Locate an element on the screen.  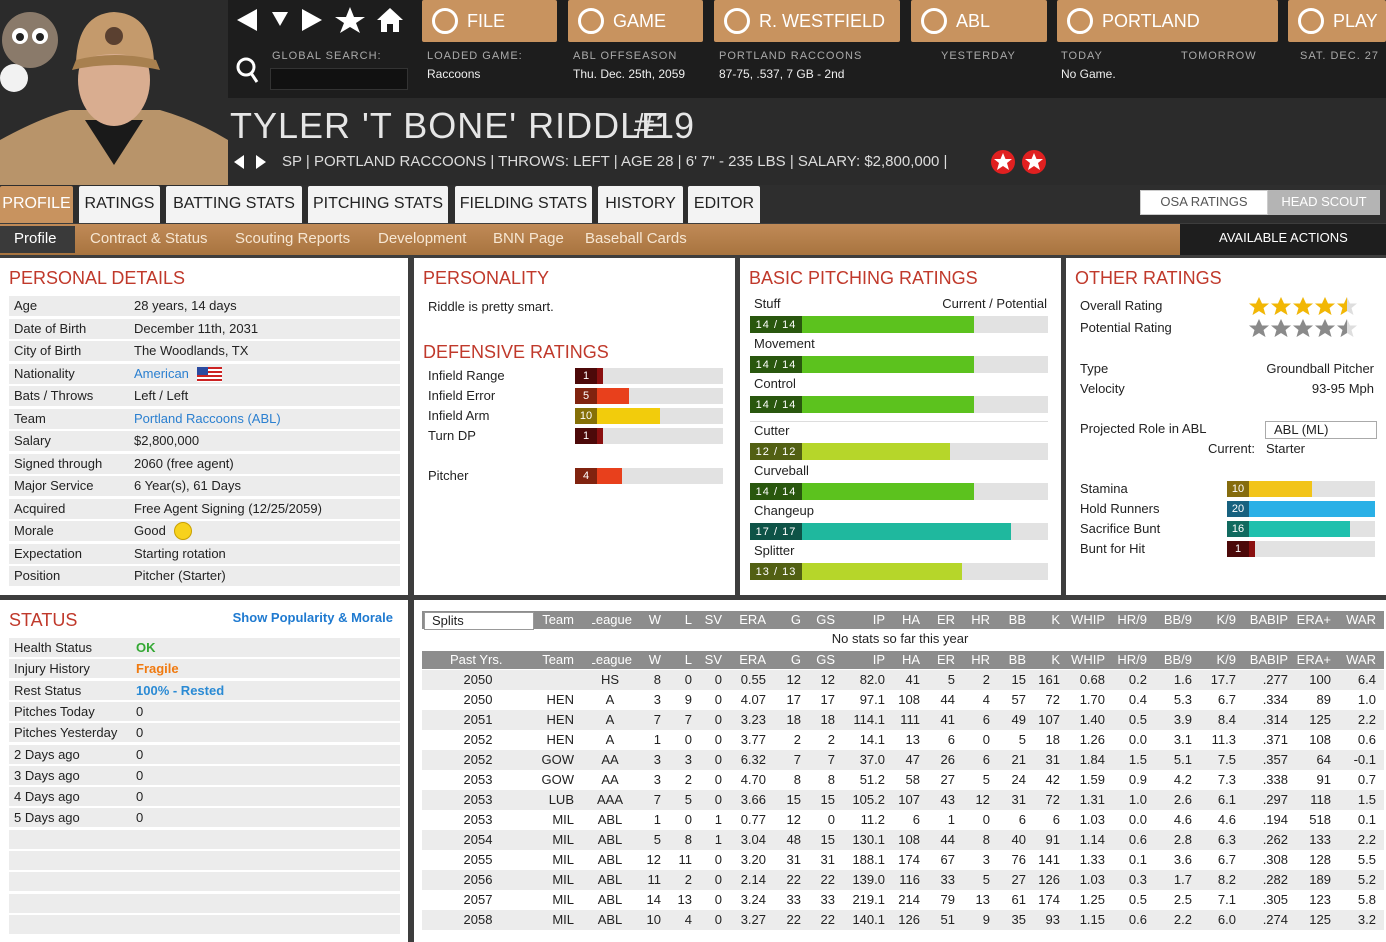
player-name: TYLER 'T BONE' RIDDLE is located at coordinates (448, 125).